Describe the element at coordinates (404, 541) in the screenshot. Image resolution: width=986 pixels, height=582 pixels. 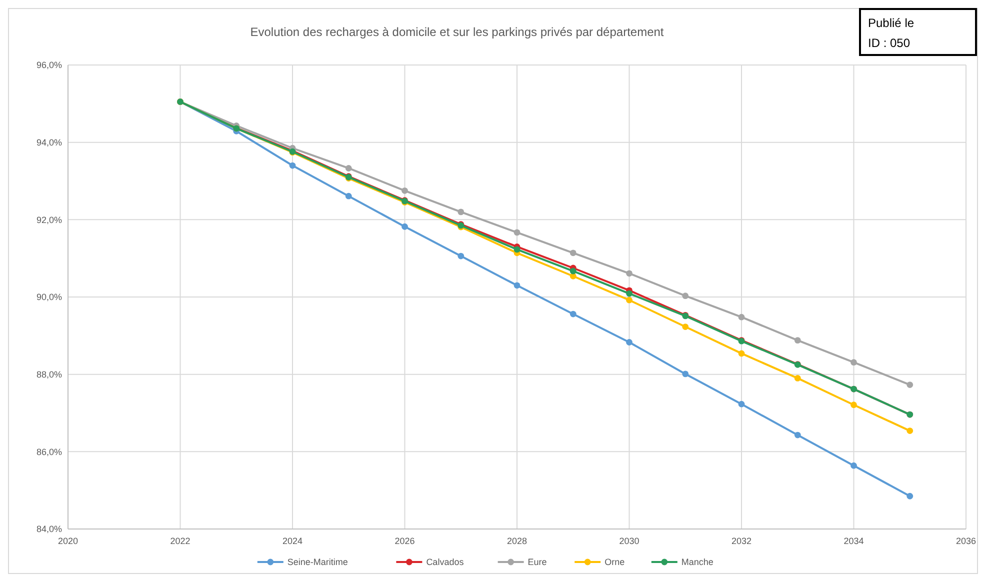
I see `x-tick-label: 2026` at that location.